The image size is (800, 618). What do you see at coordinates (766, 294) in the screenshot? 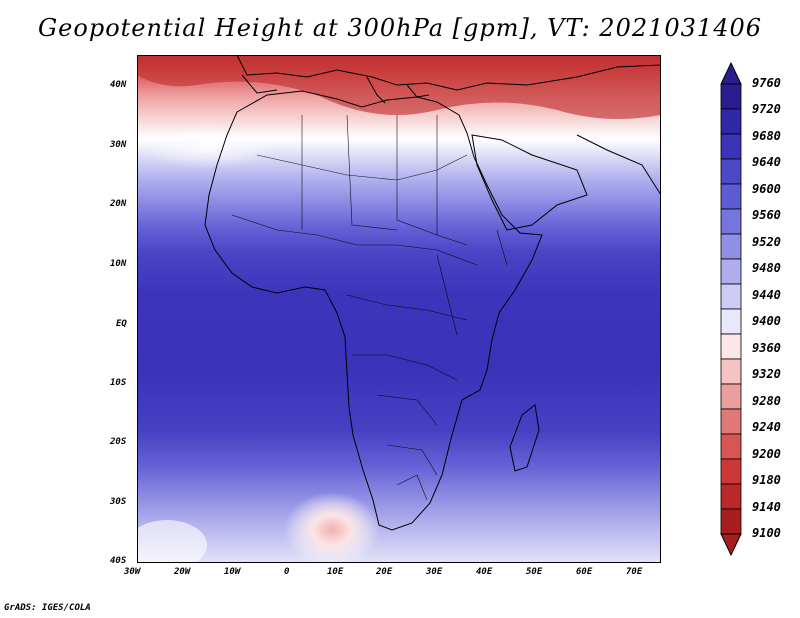
I see `colorbar-label: 9440` at bounding box center [766, 294].